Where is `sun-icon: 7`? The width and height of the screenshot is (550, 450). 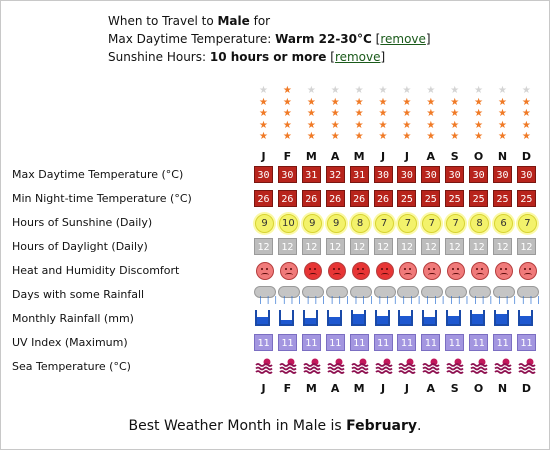
sun-icon: 7 is located at coordinates (527, 223).